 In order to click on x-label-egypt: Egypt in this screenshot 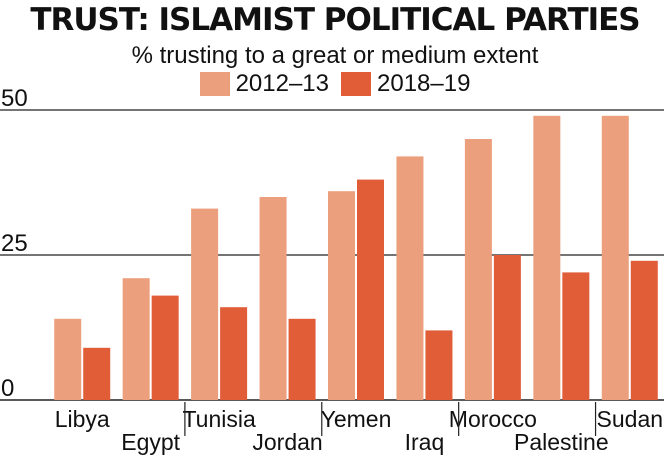, I will do `click(150, 442)`.